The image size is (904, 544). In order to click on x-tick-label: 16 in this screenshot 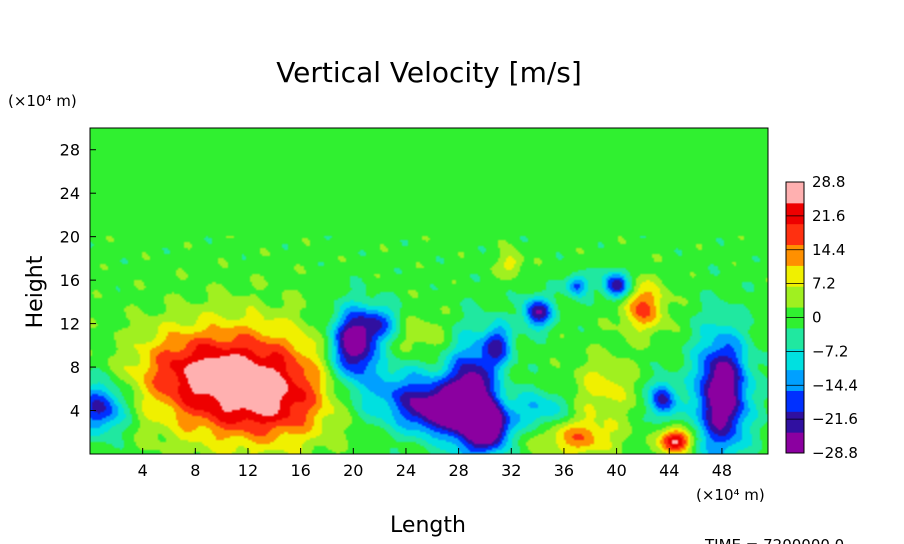, I will do `click(300, 470)`.